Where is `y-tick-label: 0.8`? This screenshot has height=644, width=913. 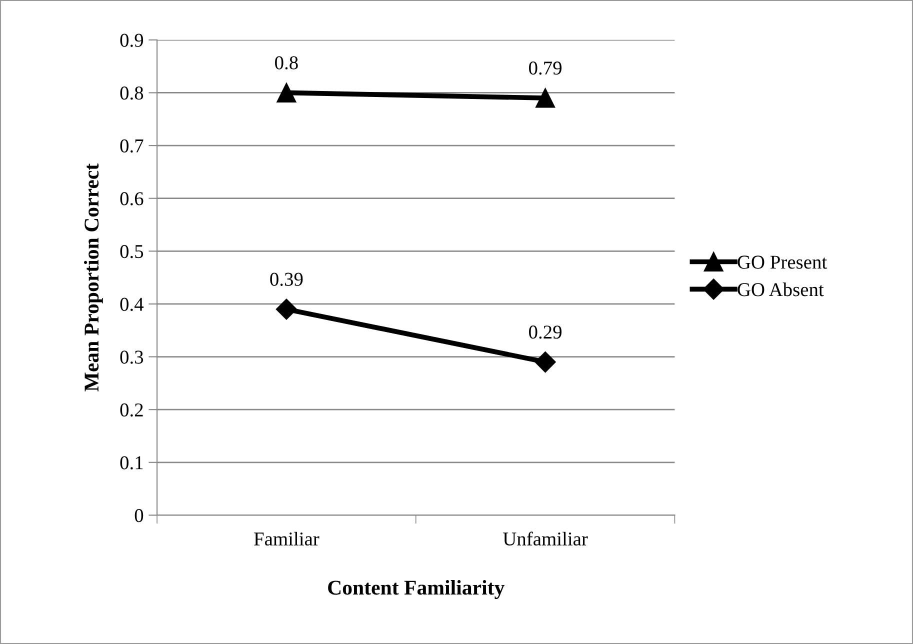
y-tick-label: 0.8 is located at coordinates (132, 93).